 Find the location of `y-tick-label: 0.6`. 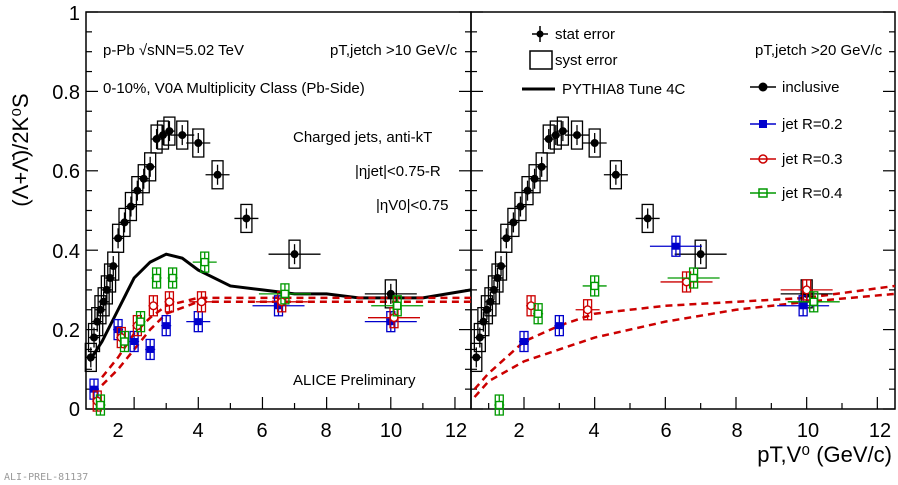

y-tick-label: 0.6 is located at coordinates (66, 172).